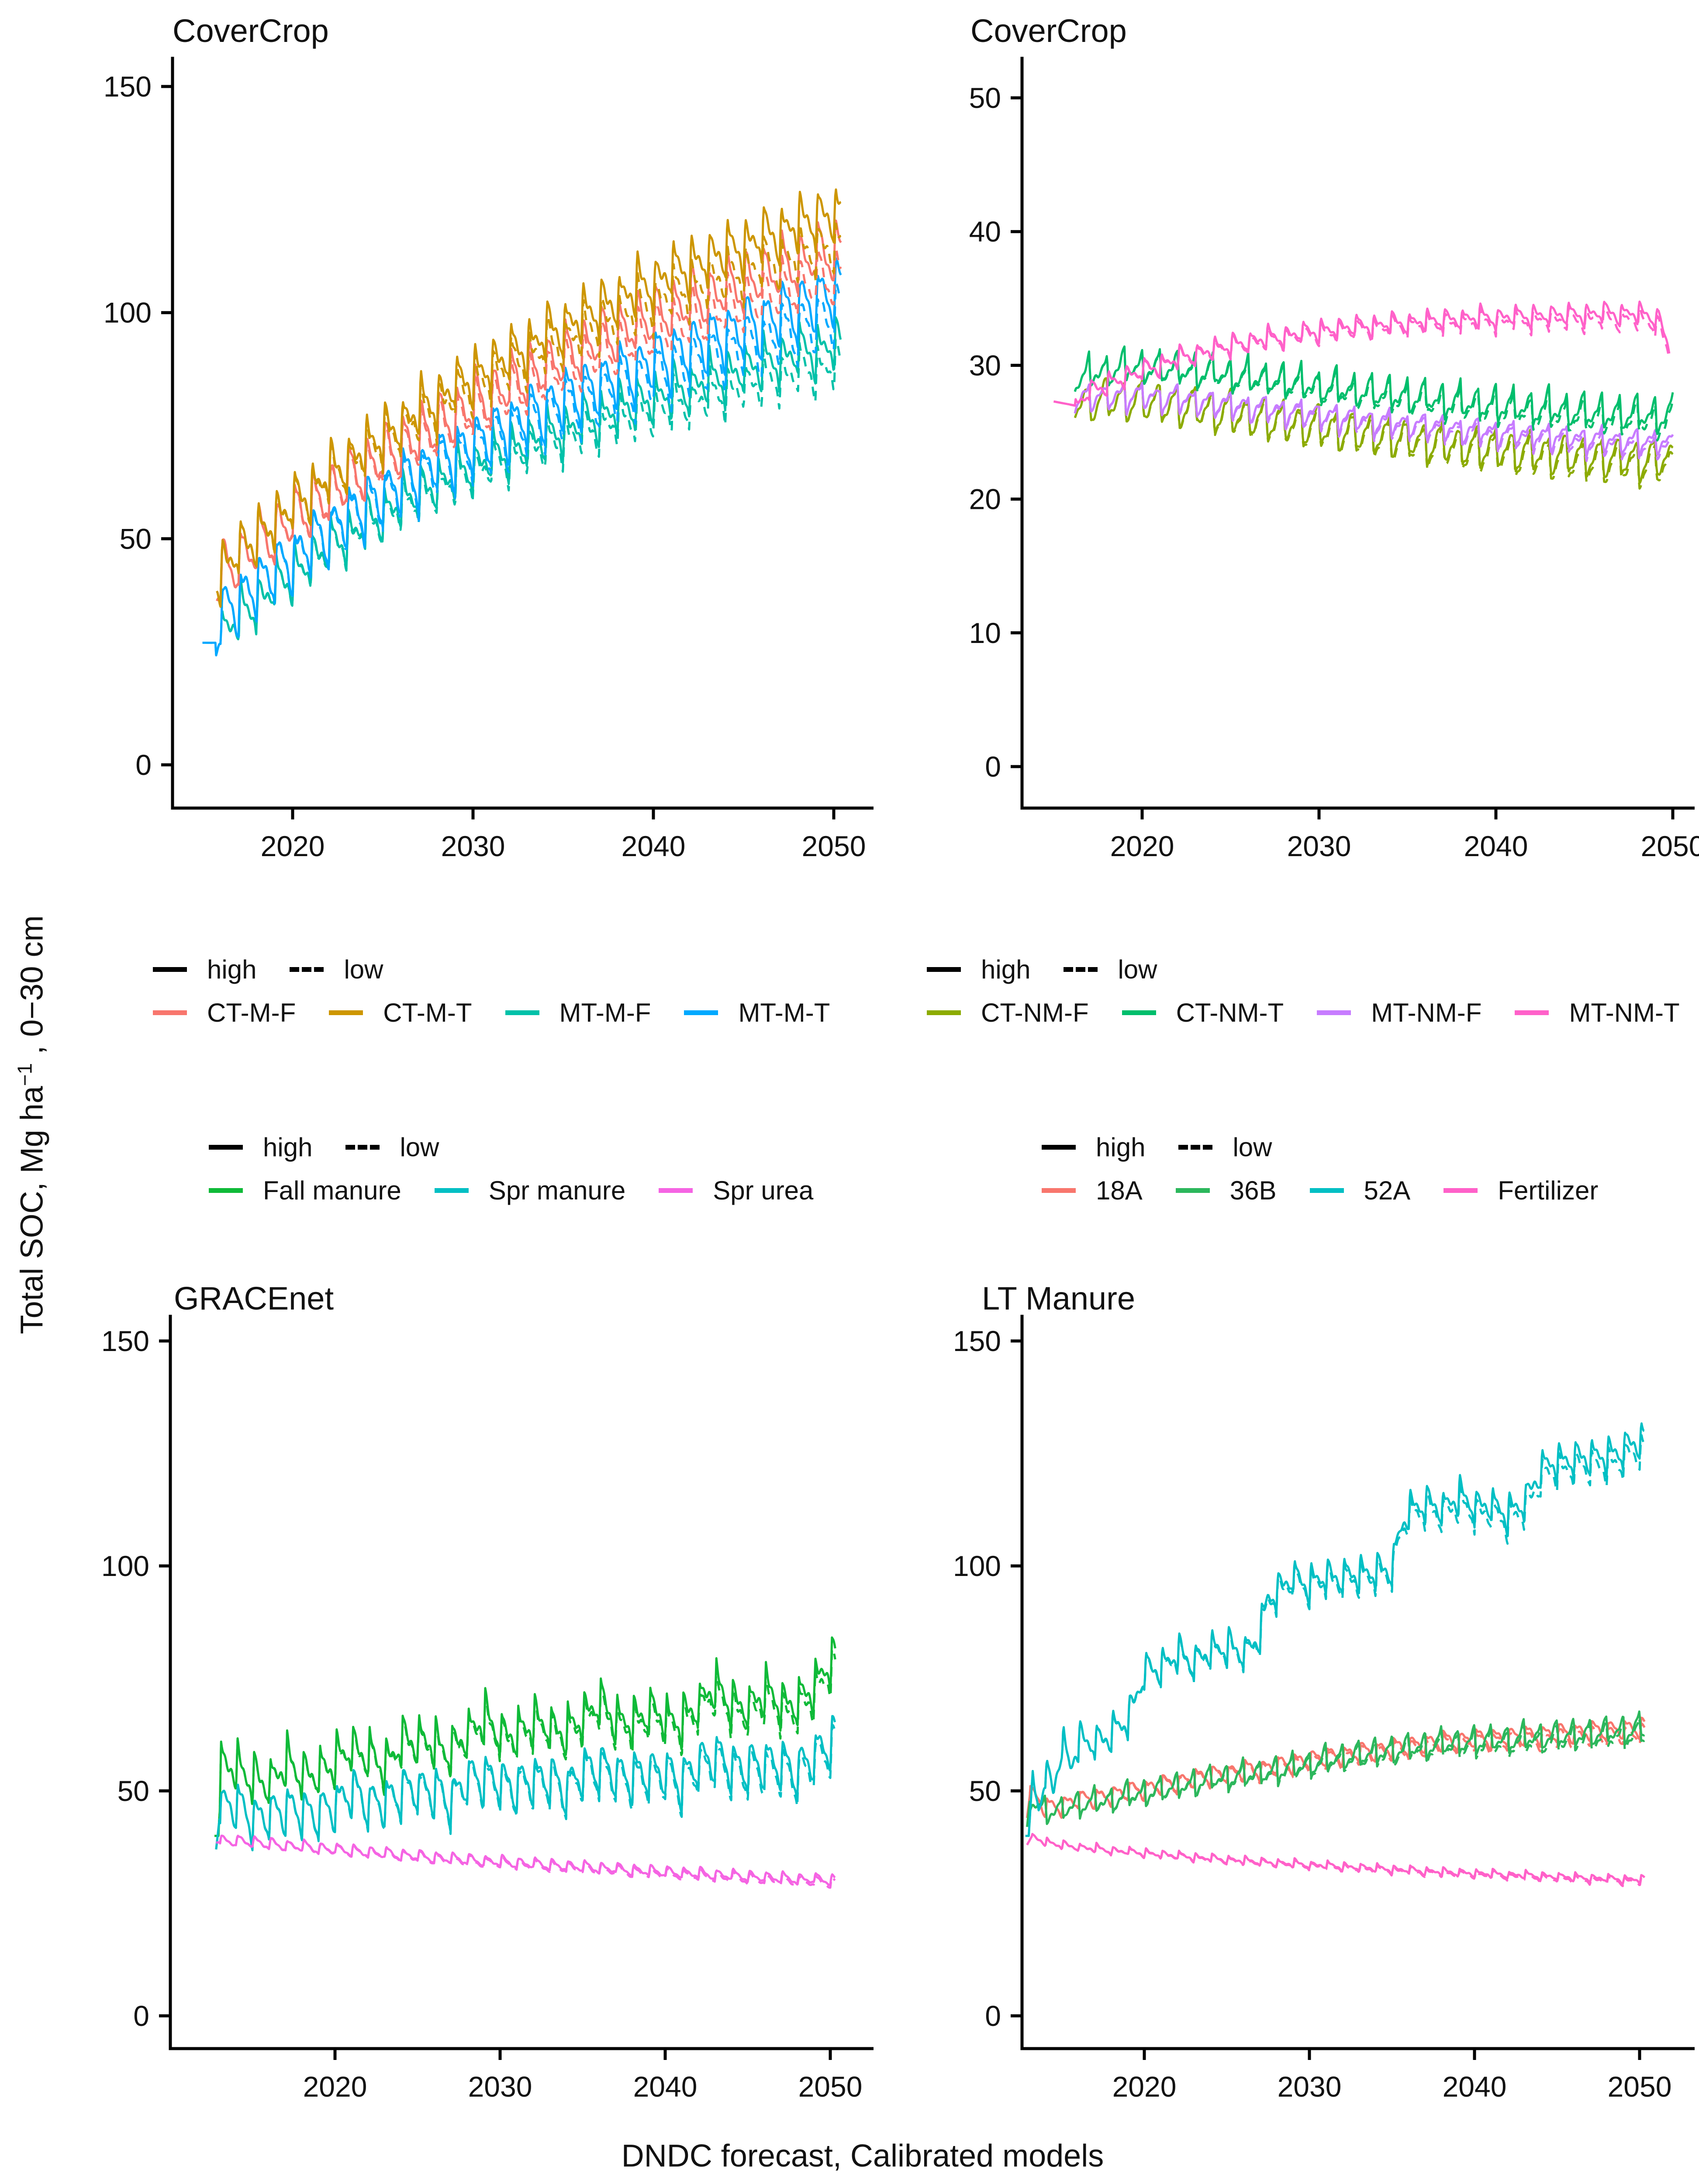 The width and height of the screenshot is (1699, 2184). What do you see at coordinates (985, 232) in the screenshot?
I see `y-tick-label: 40` at bounding box center [985, 232].